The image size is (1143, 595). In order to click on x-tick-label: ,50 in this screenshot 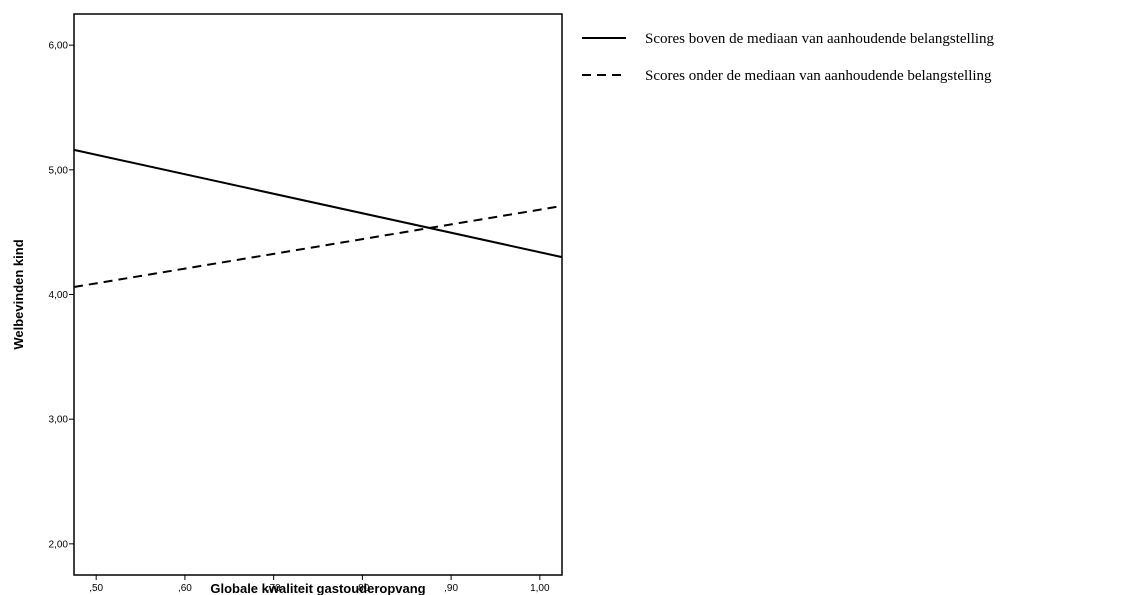, I will do `click(96, 588)`.